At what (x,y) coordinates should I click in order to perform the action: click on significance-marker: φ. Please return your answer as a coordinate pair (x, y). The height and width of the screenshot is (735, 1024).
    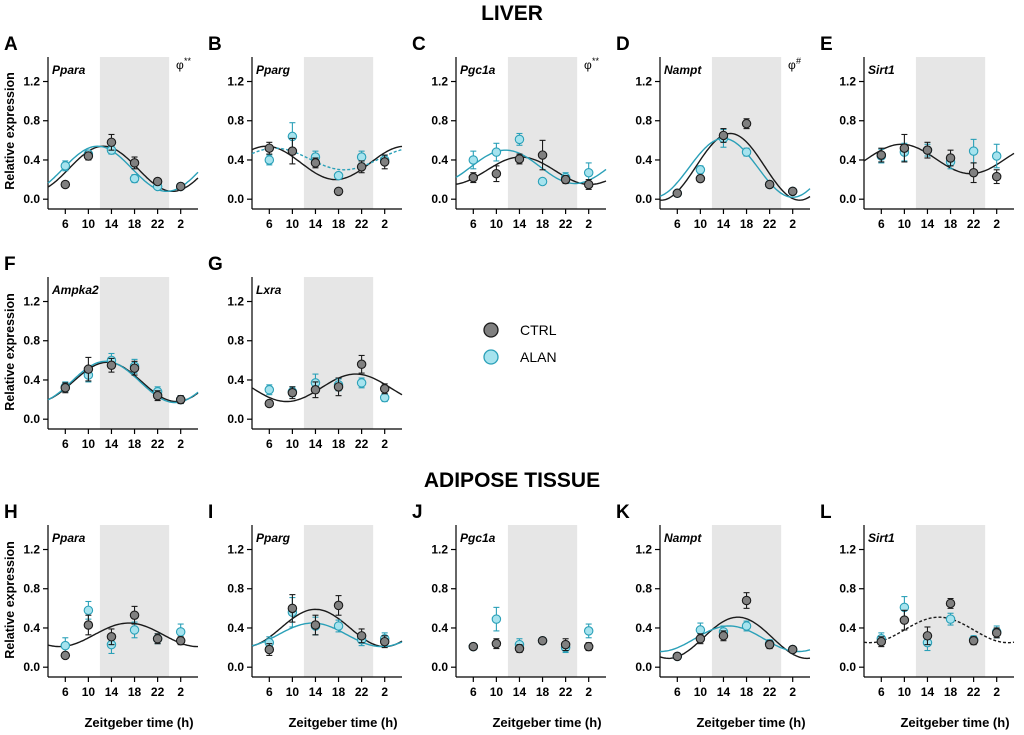
    Looking at the image, I should click on (180, 65).